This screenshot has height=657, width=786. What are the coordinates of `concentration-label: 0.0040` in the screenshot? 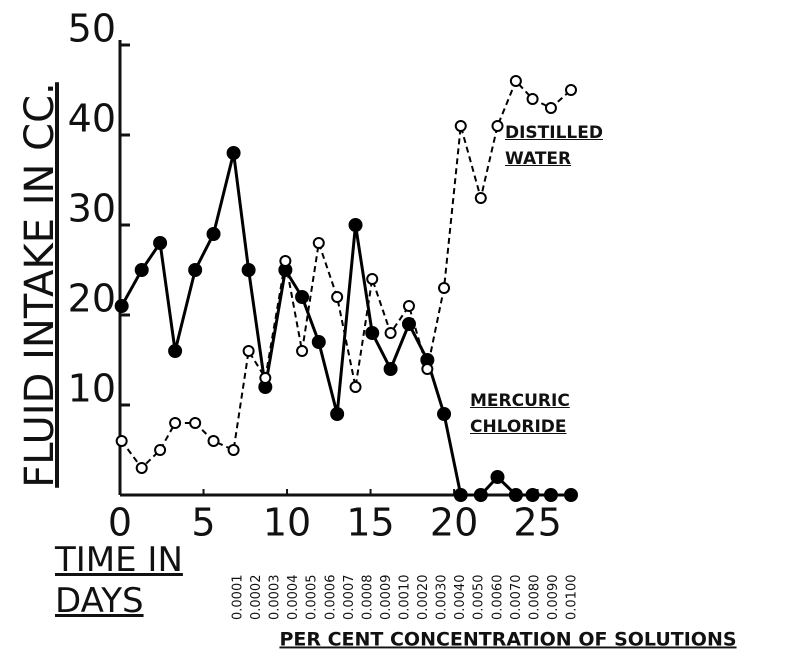 It's located at (460, 598).